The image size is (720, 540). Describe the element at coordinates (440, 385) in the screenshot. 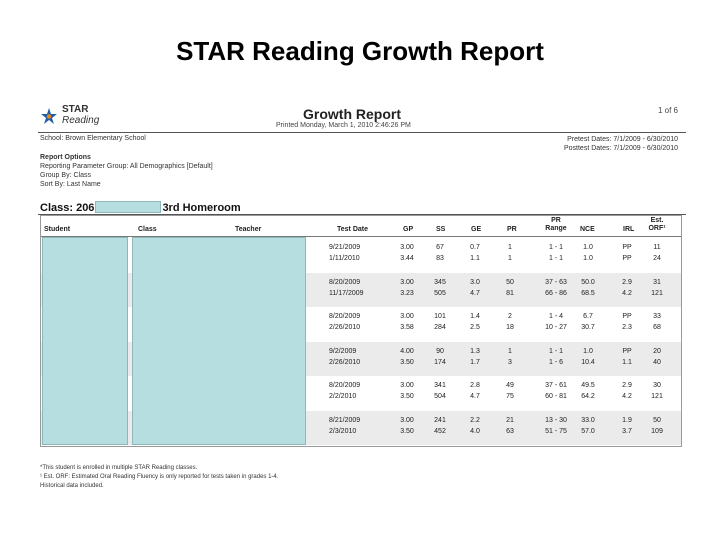

I see `cell-ss: 341` at that location.